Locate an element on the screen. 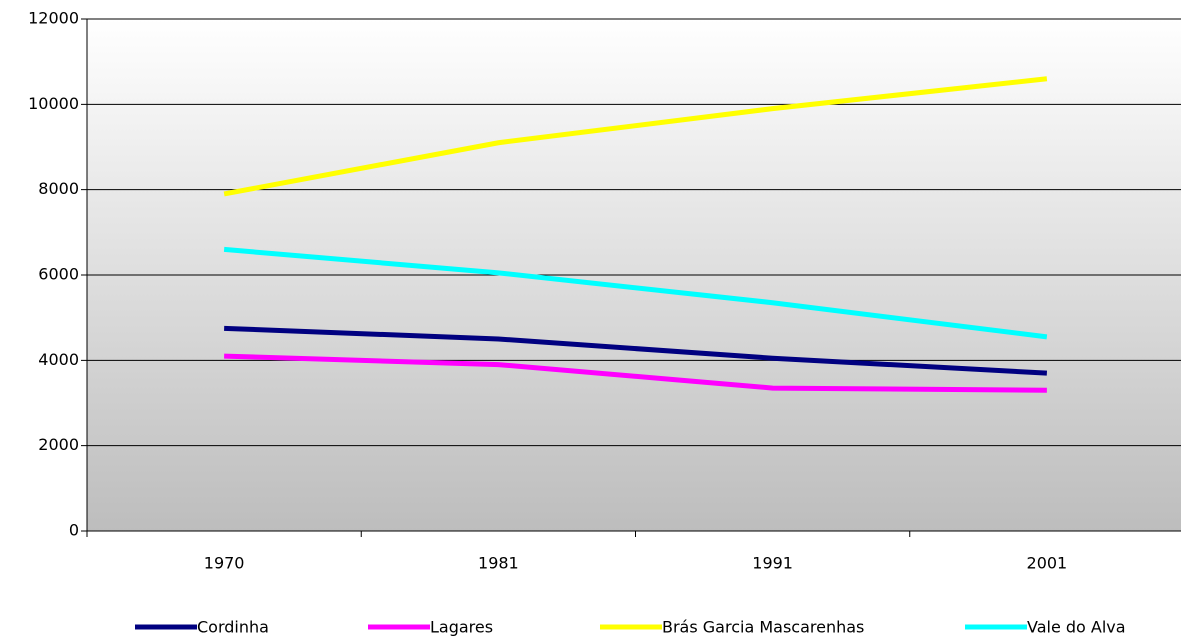 The image size is (1181, 639). x-tick-label: 1981 is located at coordinates (498, 563).